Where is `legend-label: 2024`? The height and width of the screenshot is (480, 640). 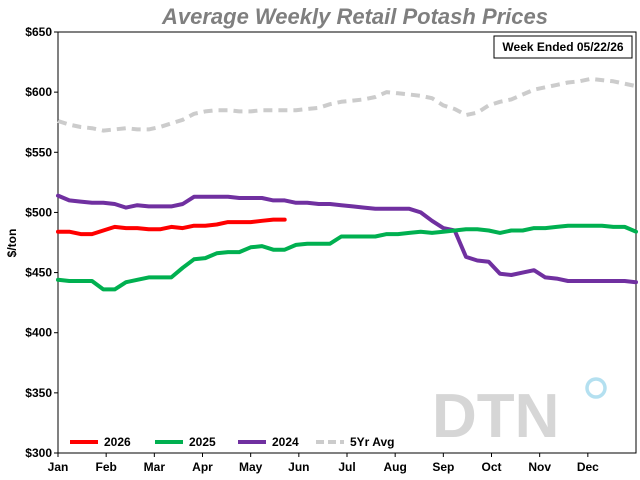
legend-label: 2024 is located at coordinates (285, 442).